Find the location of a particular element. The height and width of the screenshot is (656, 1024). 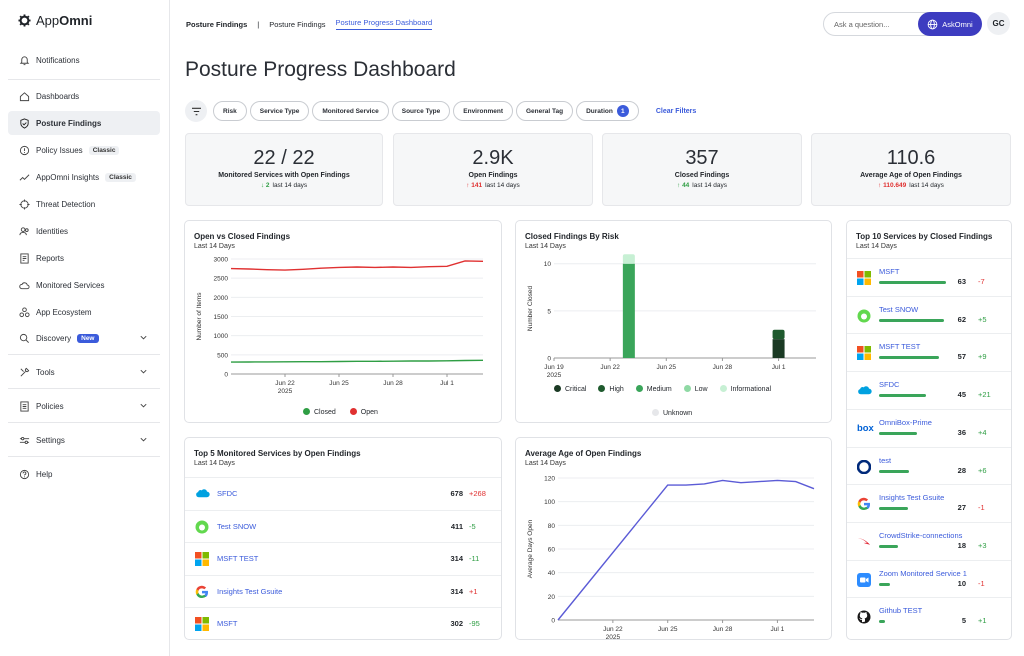

y-tick-label: 20 is located at coordinates (552, 597).